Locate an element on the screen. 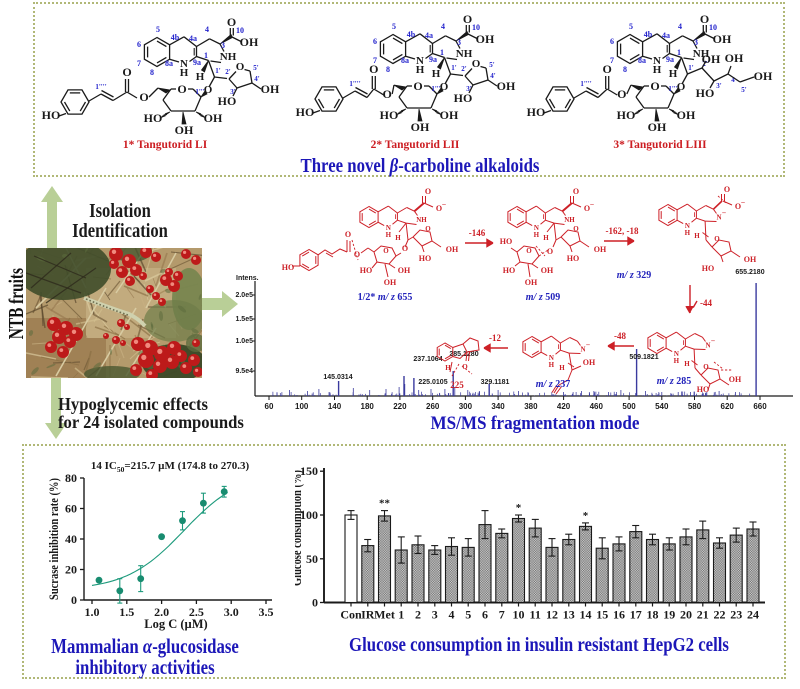 This screenshot has height=689, width=800. svg-text: 10 is located at coordinates (476, 27).